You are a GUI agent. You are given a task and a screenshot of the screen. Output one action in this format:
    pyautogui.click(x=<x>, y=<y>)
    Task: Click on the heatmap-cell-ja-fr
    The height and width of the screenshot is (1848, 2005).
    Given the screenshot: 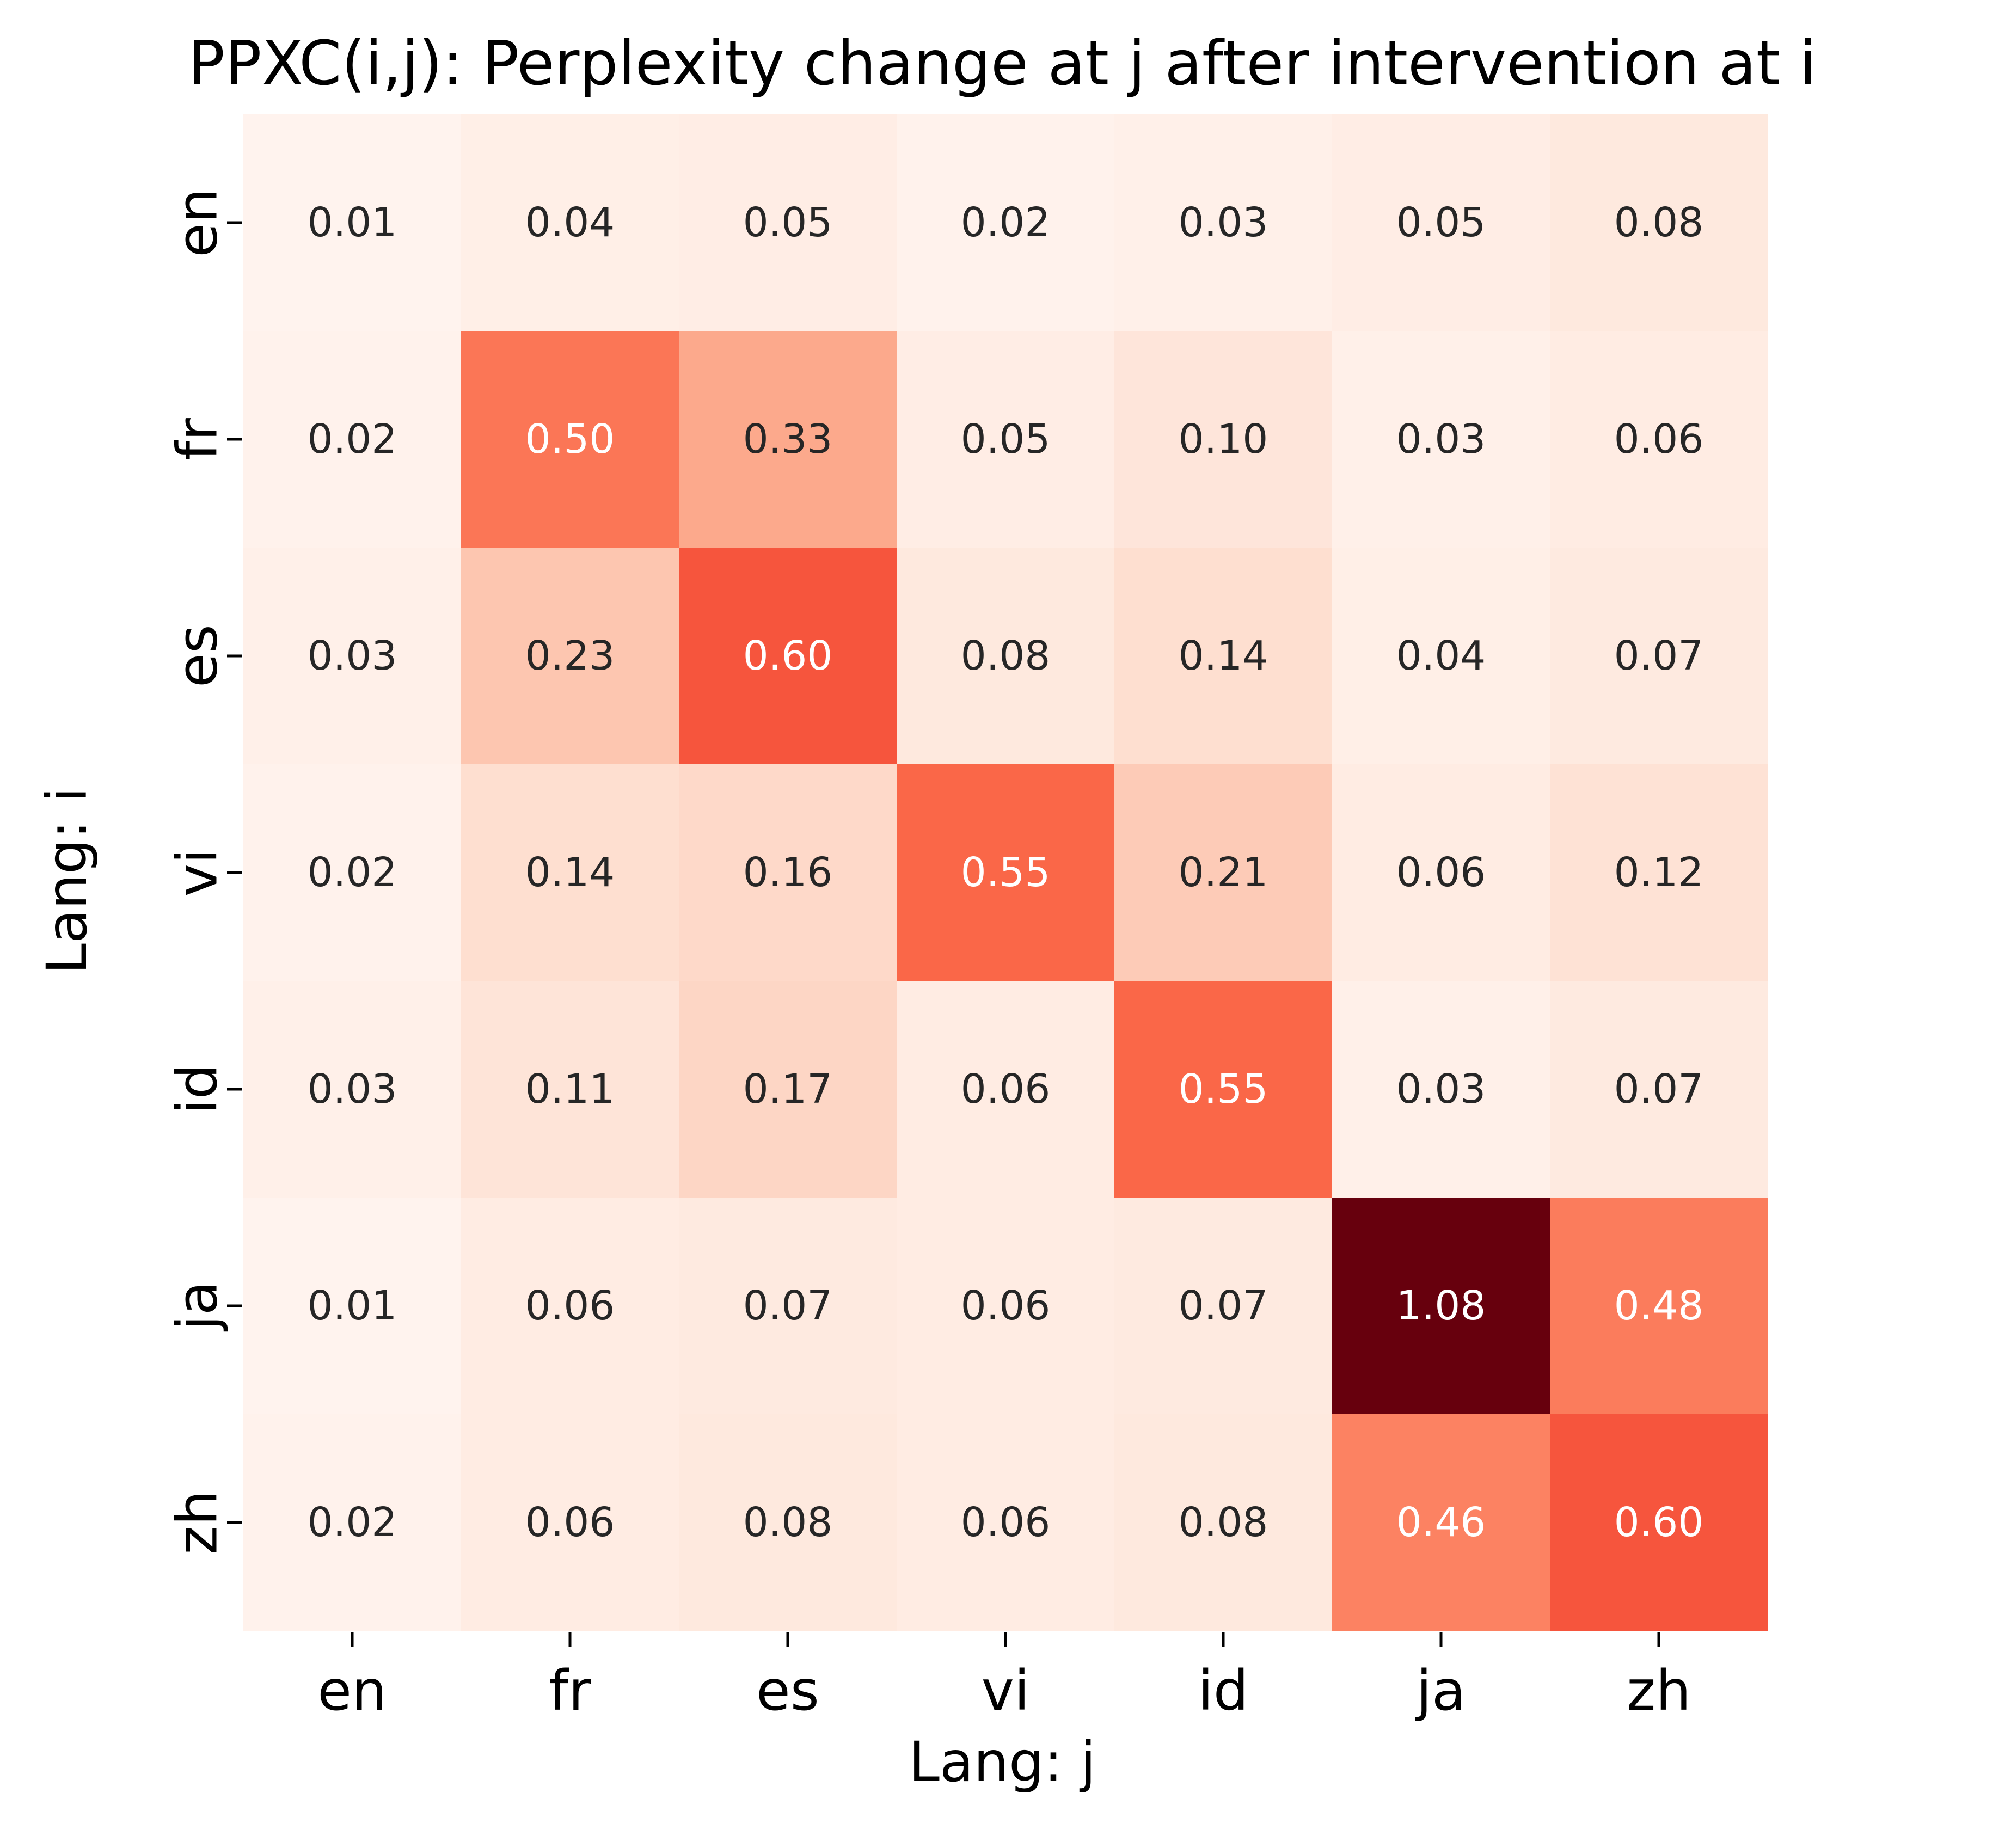 What is the action you would take?
    pyautogui.click(x=570, y=1306)
    